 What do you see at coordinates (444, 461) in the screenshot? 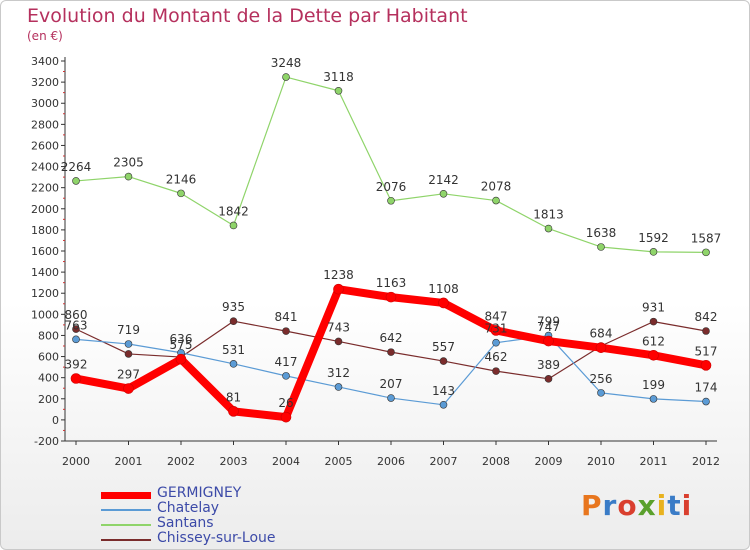
I see `x-tick-label: 2007` at bounding box center [444, 461].